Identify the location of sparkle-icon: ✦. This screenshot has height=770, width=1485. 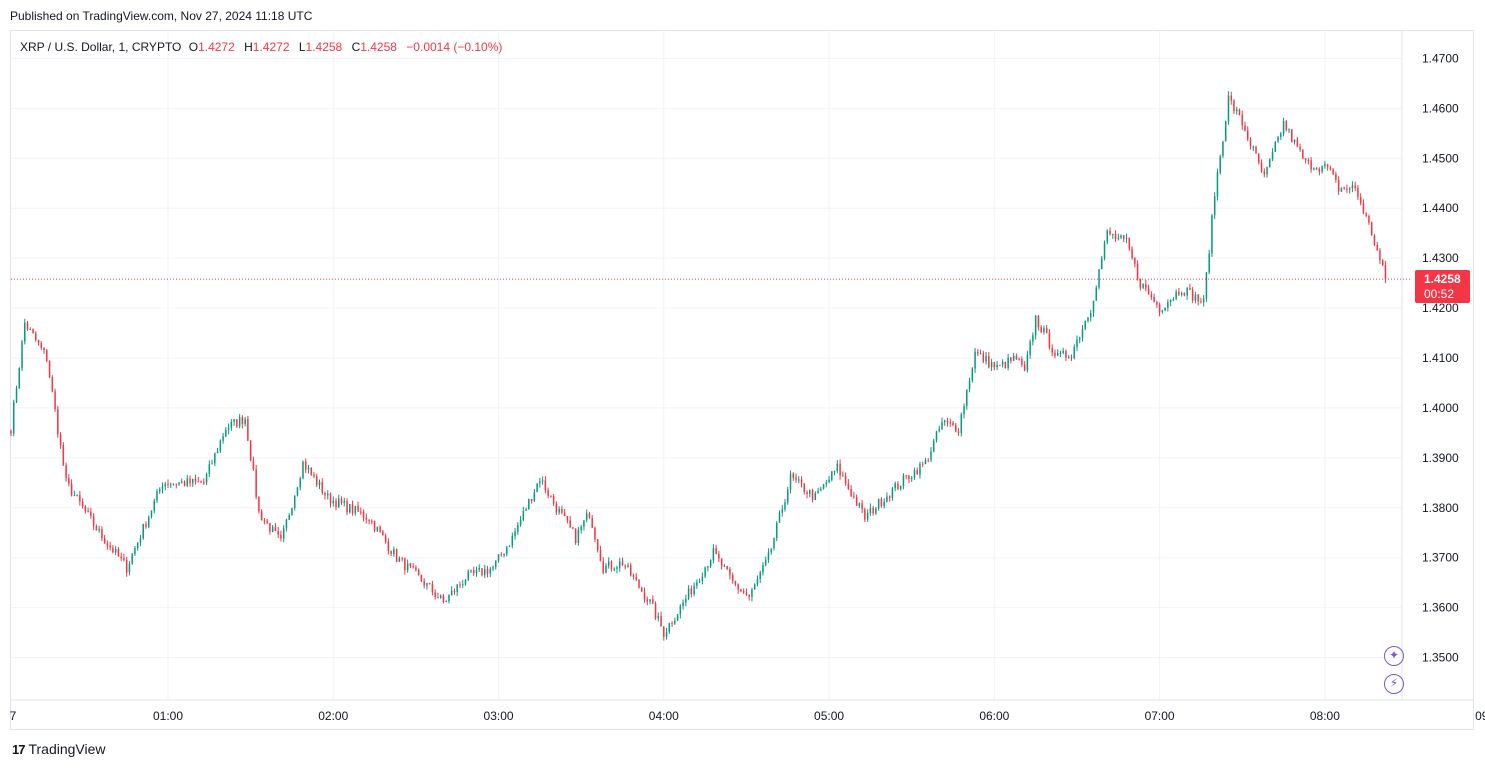
(1394, 655).